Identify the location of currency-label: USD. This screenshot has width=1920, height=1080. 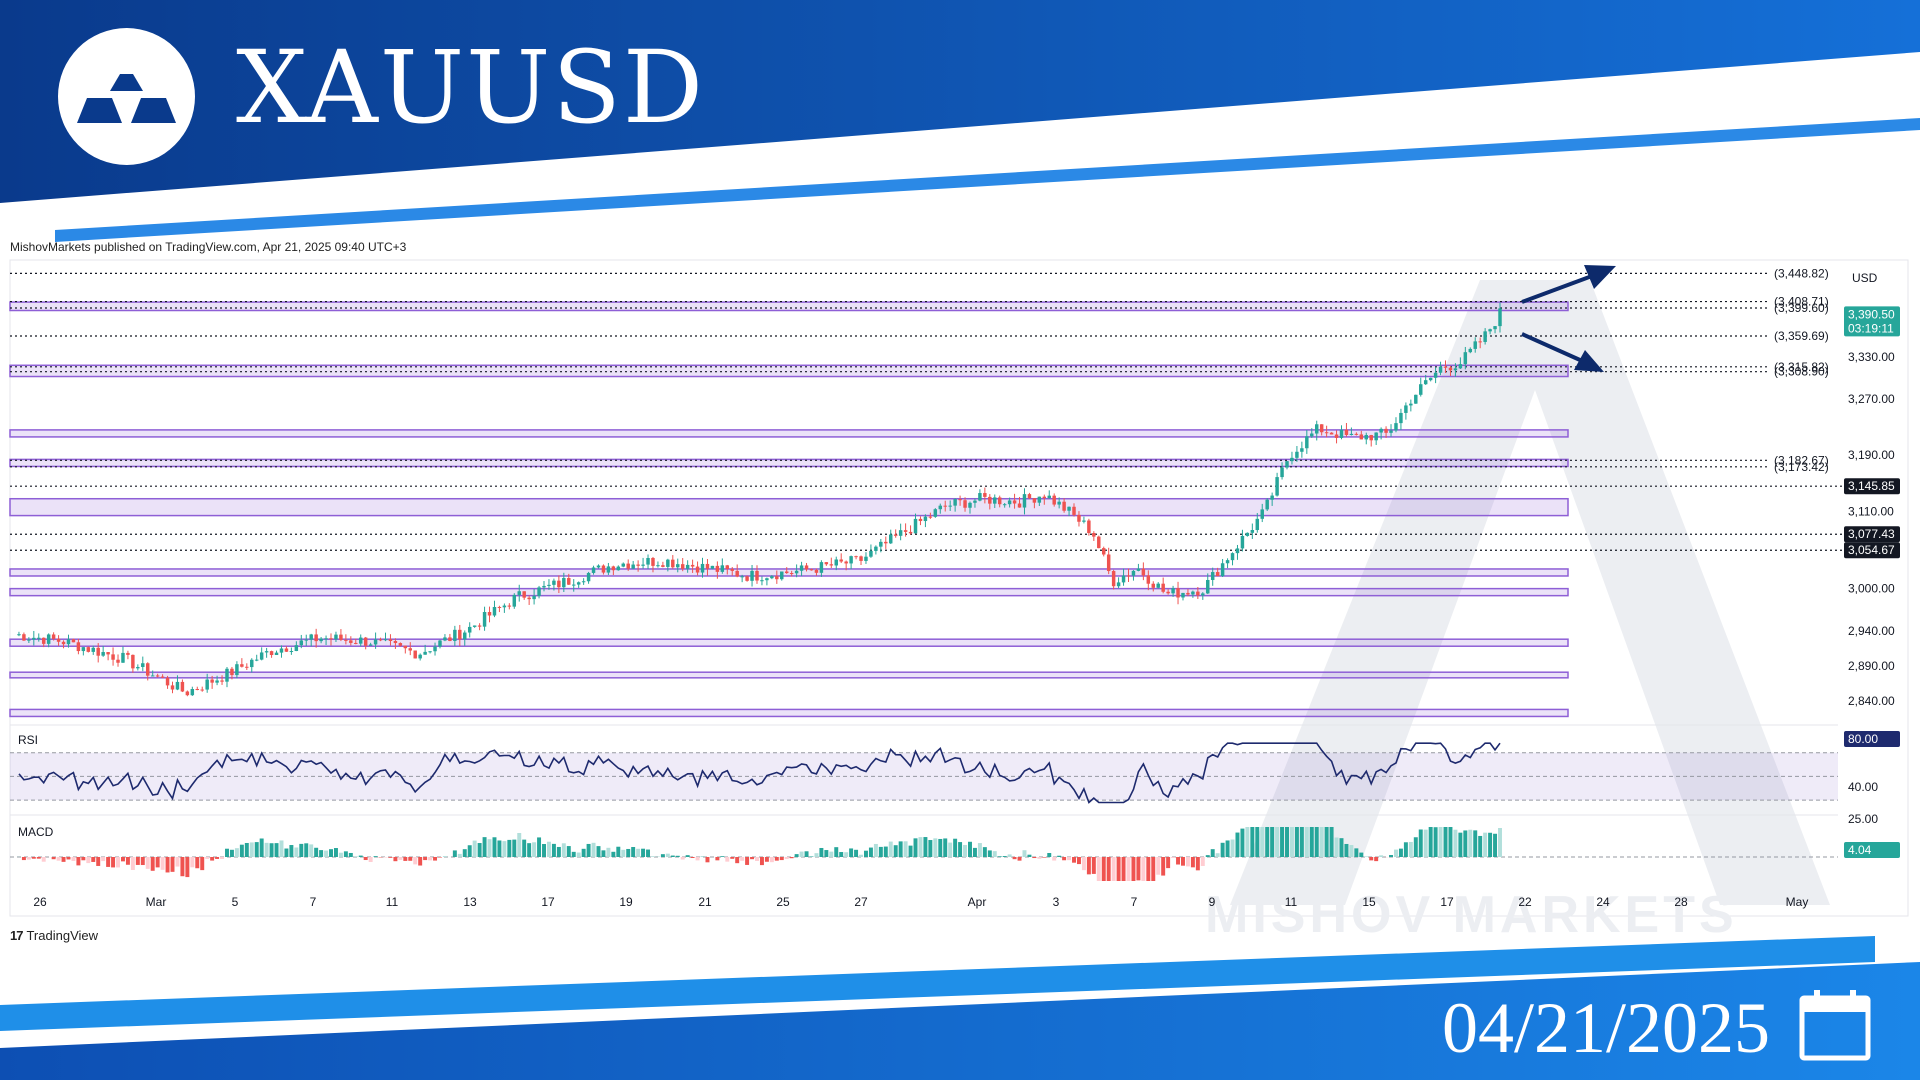
(1865, 278).